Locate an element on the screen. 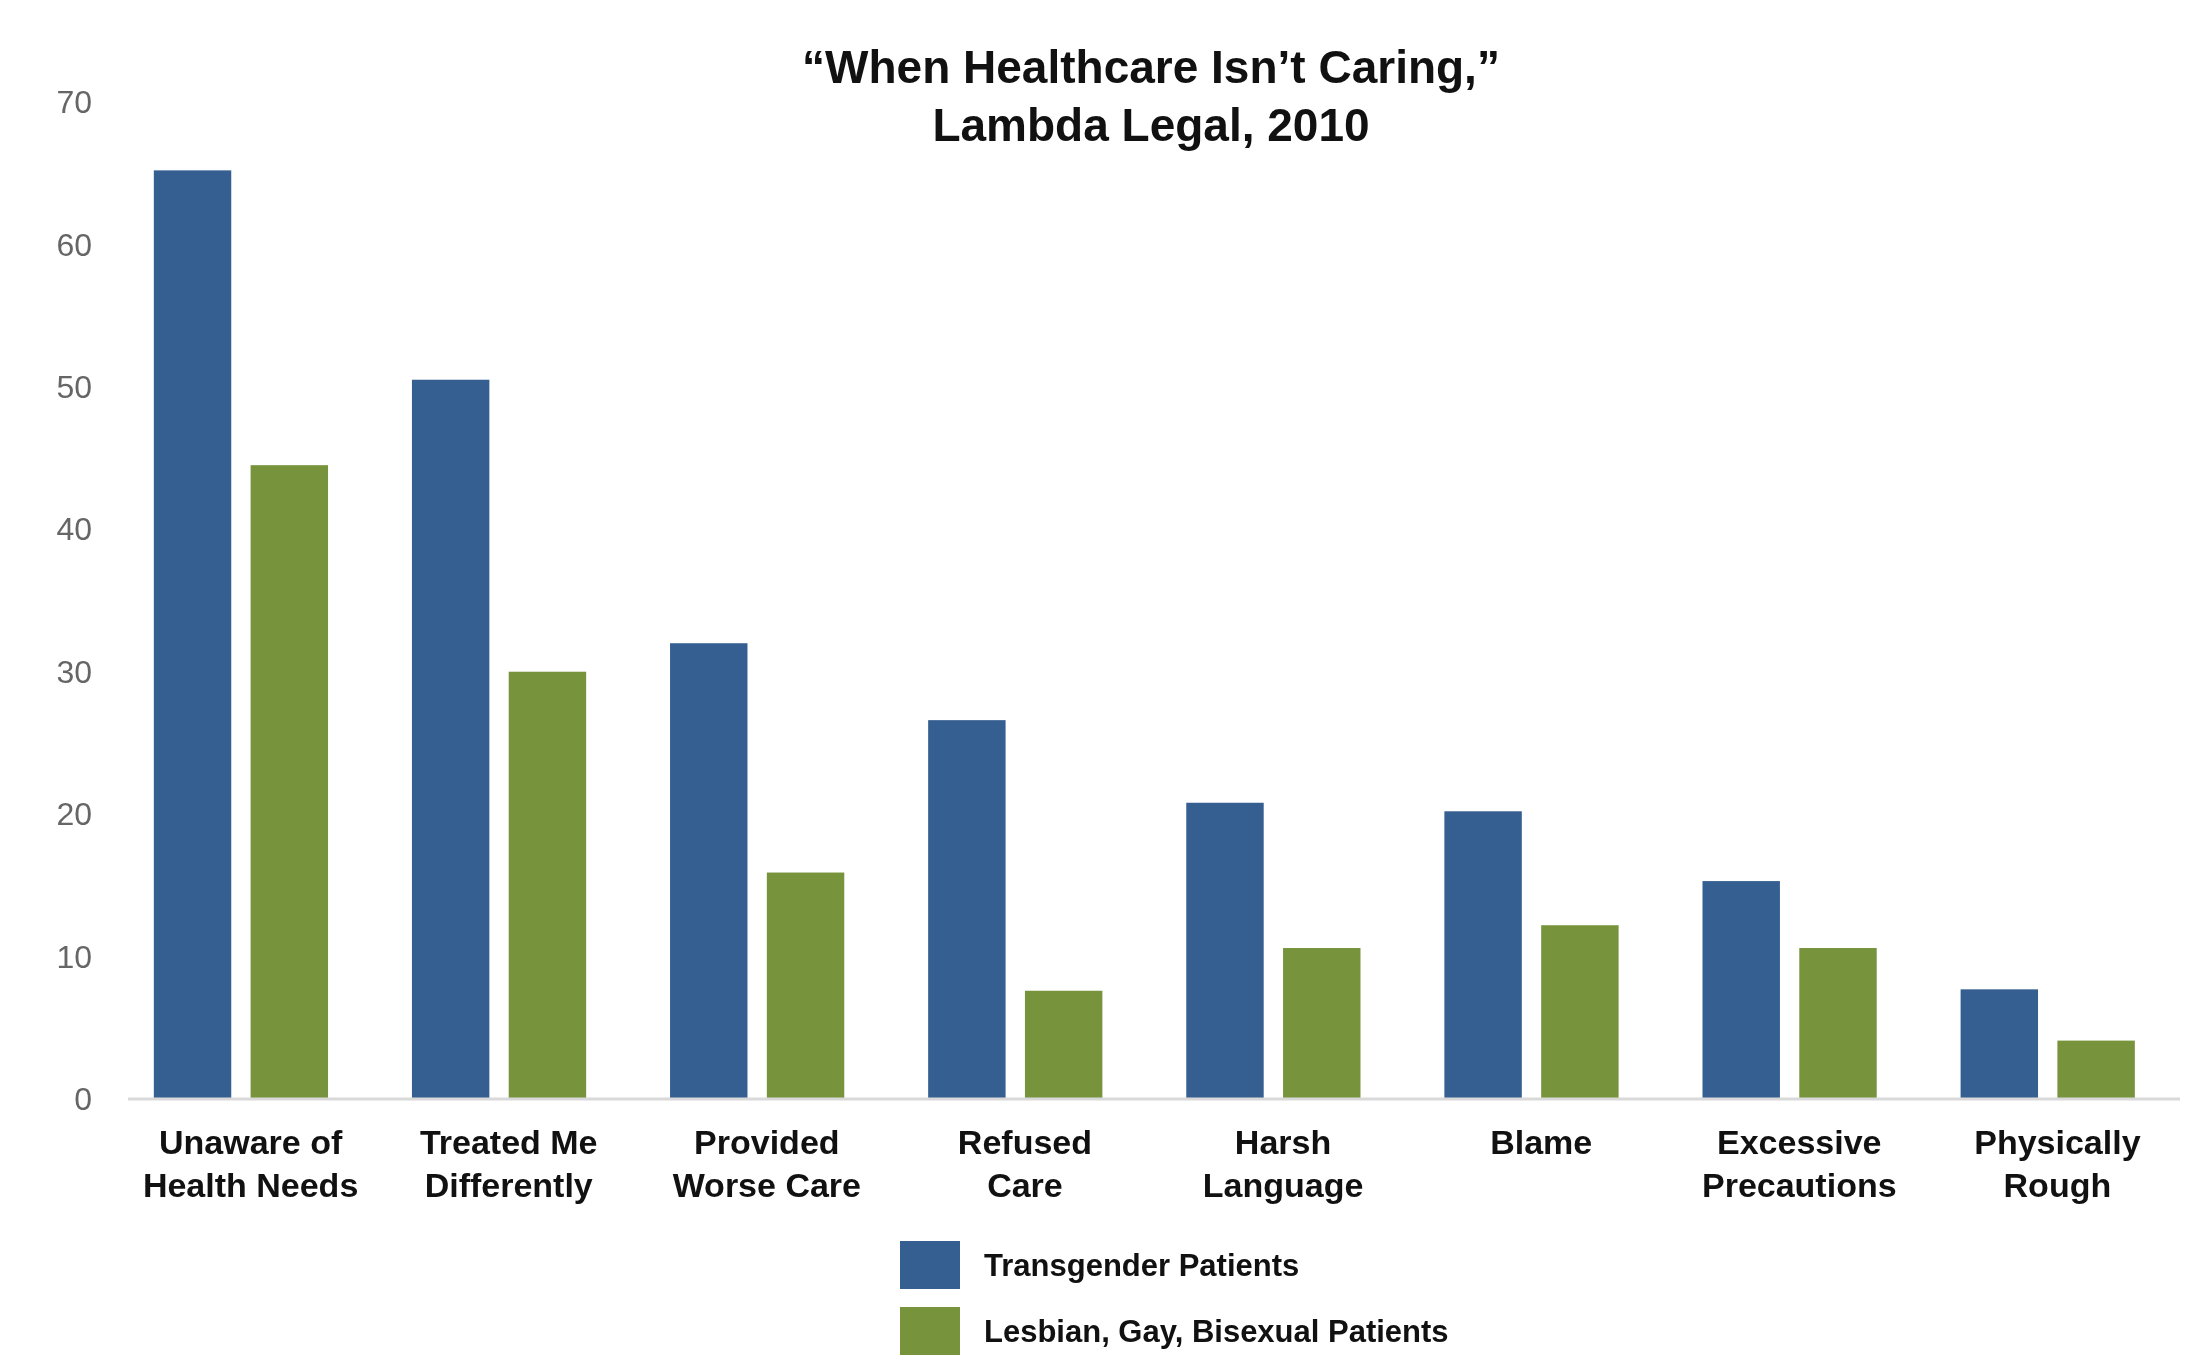 The width and height of the screenshot is (2202, 1363). x-tick-label: Unaware of Health Needs is located at coordinates (250, 1163).